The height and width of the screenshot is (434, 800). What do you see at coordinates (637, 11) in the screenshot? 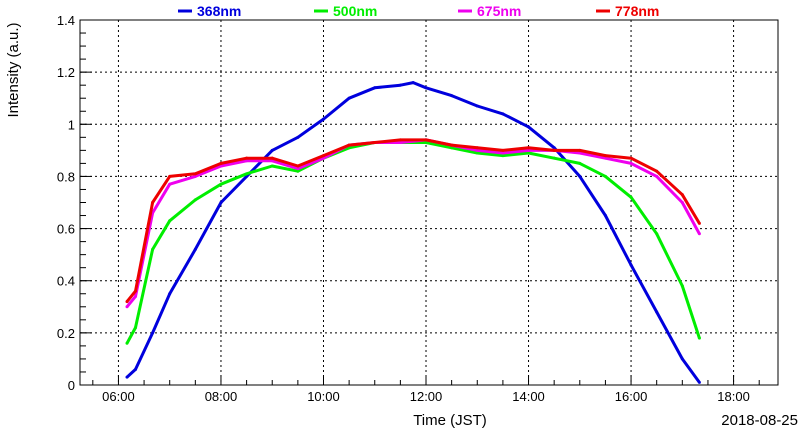
I see `legend-label: 778nm` at bounding box center [637, 11].